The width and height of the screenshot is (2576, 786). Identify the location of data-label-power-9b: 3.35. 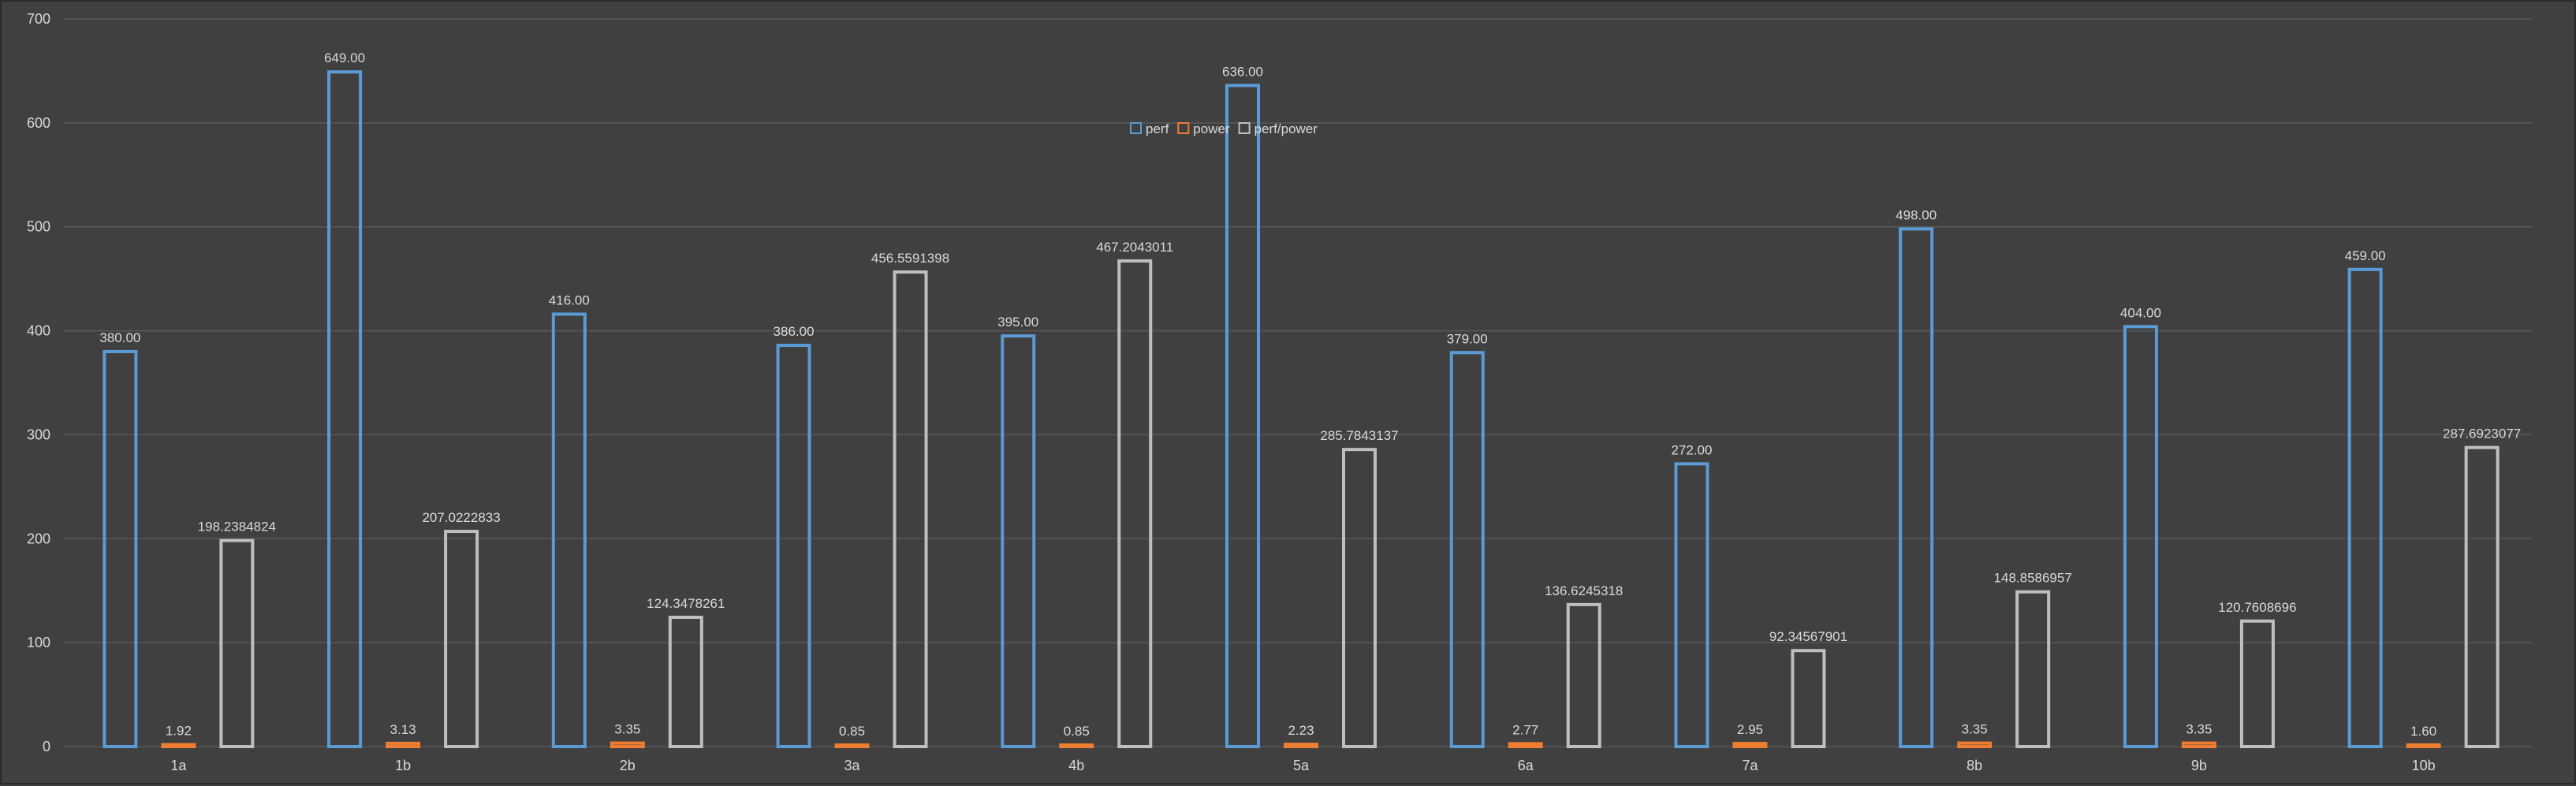
(2199, 729).